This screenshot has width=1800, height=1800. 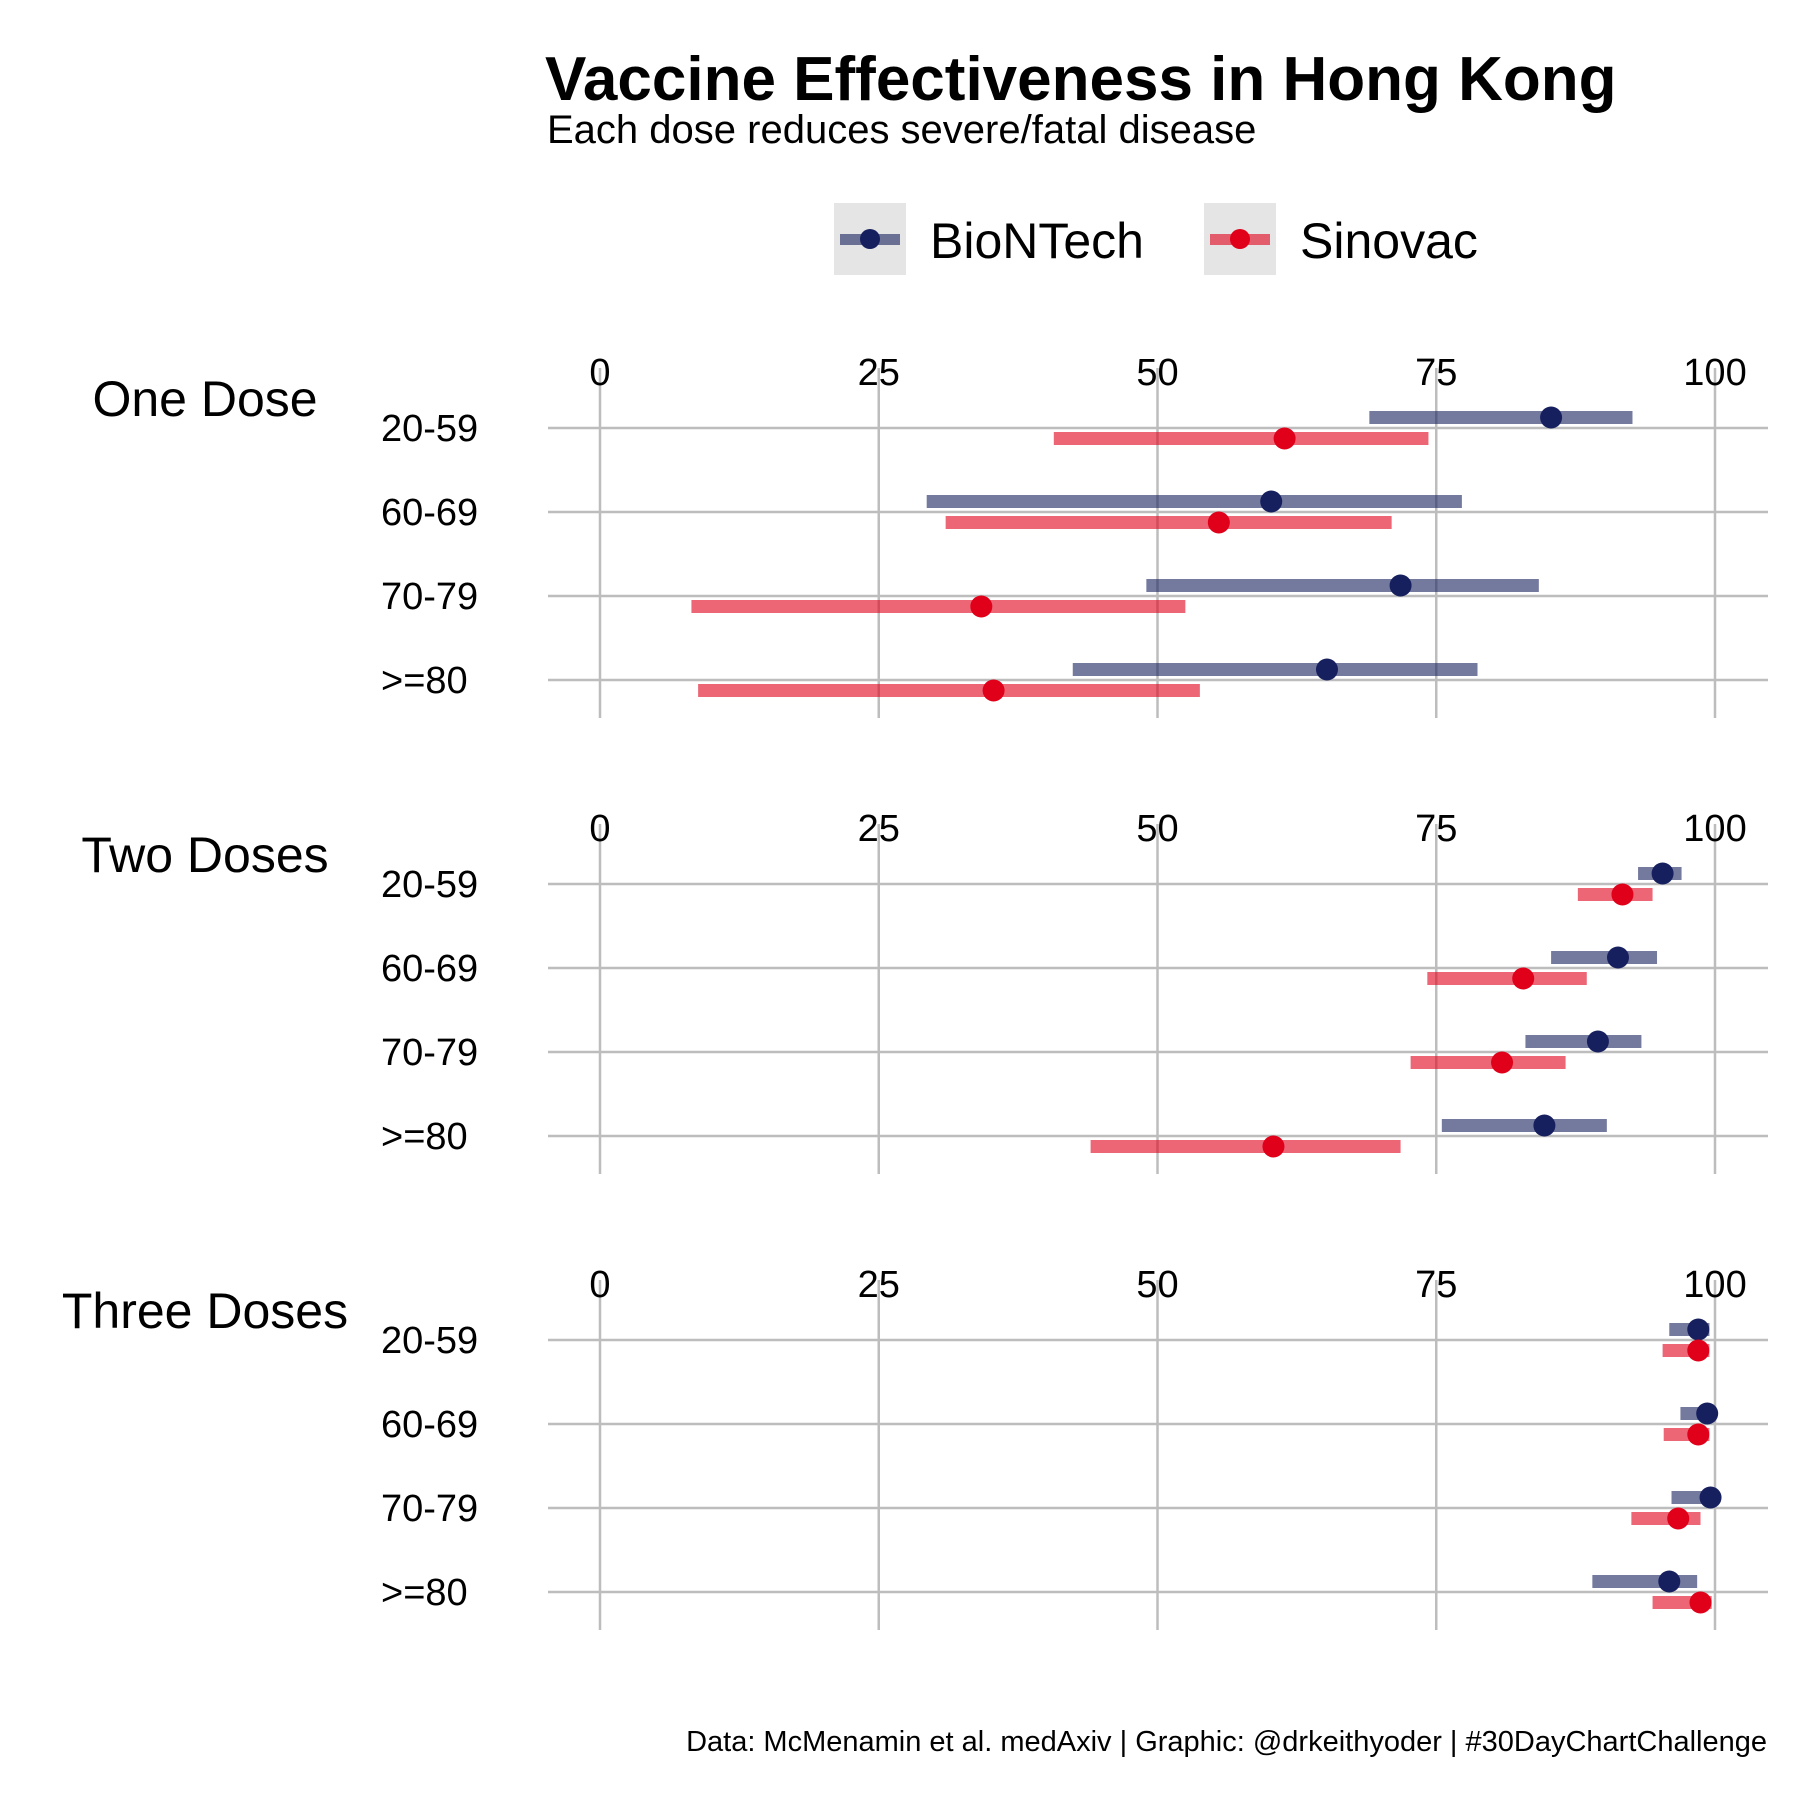 What do you see at coordinates (205, 1311) in the screenshot?
I see `panel-label-three-doses: Three Doses` at bounding box center [205, 1311].